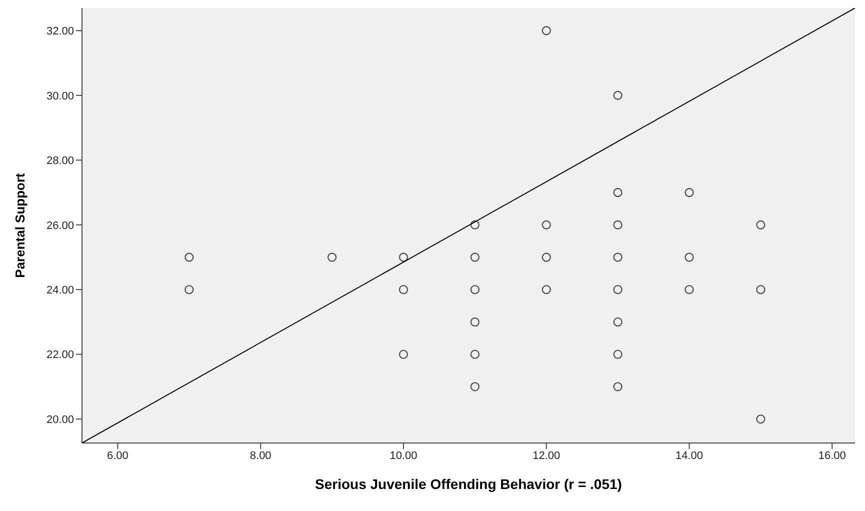  Describe the element at coordinates (404, 456) in the screenshot. I see `x-tick-label: 10.00` at that location.